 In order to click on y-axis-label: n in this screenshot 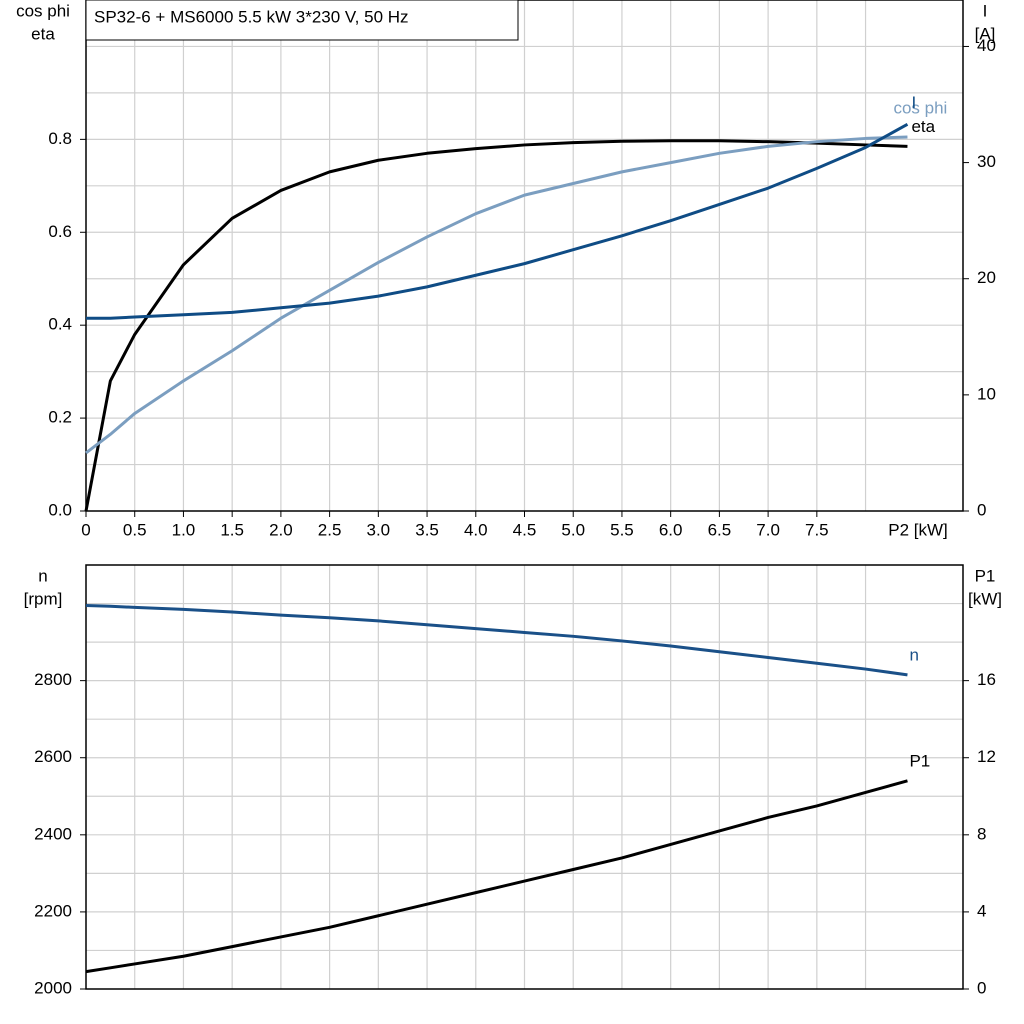, I will do `click(42, 575)`.